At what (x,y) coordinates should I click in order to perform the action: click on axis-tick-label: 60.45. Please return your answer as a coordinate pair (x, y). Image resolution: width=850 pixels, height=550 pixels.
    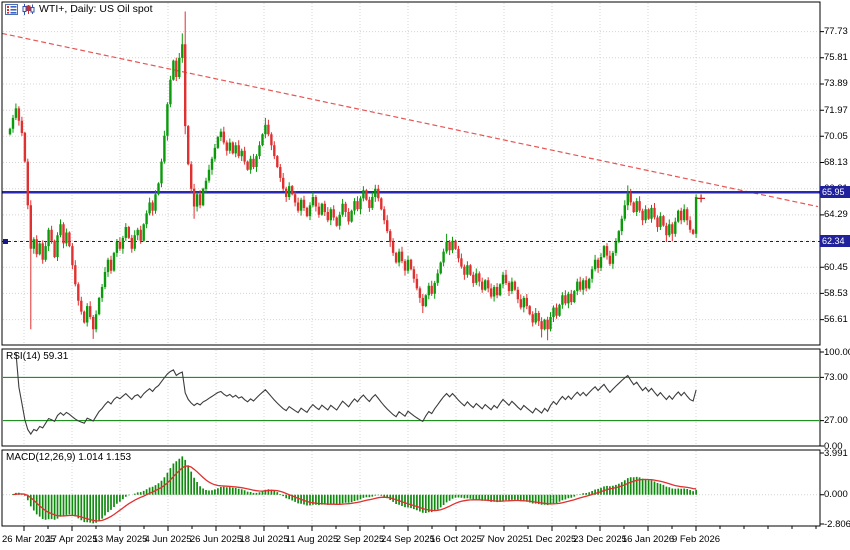
    Looking at the image, I should click on (836, 267).